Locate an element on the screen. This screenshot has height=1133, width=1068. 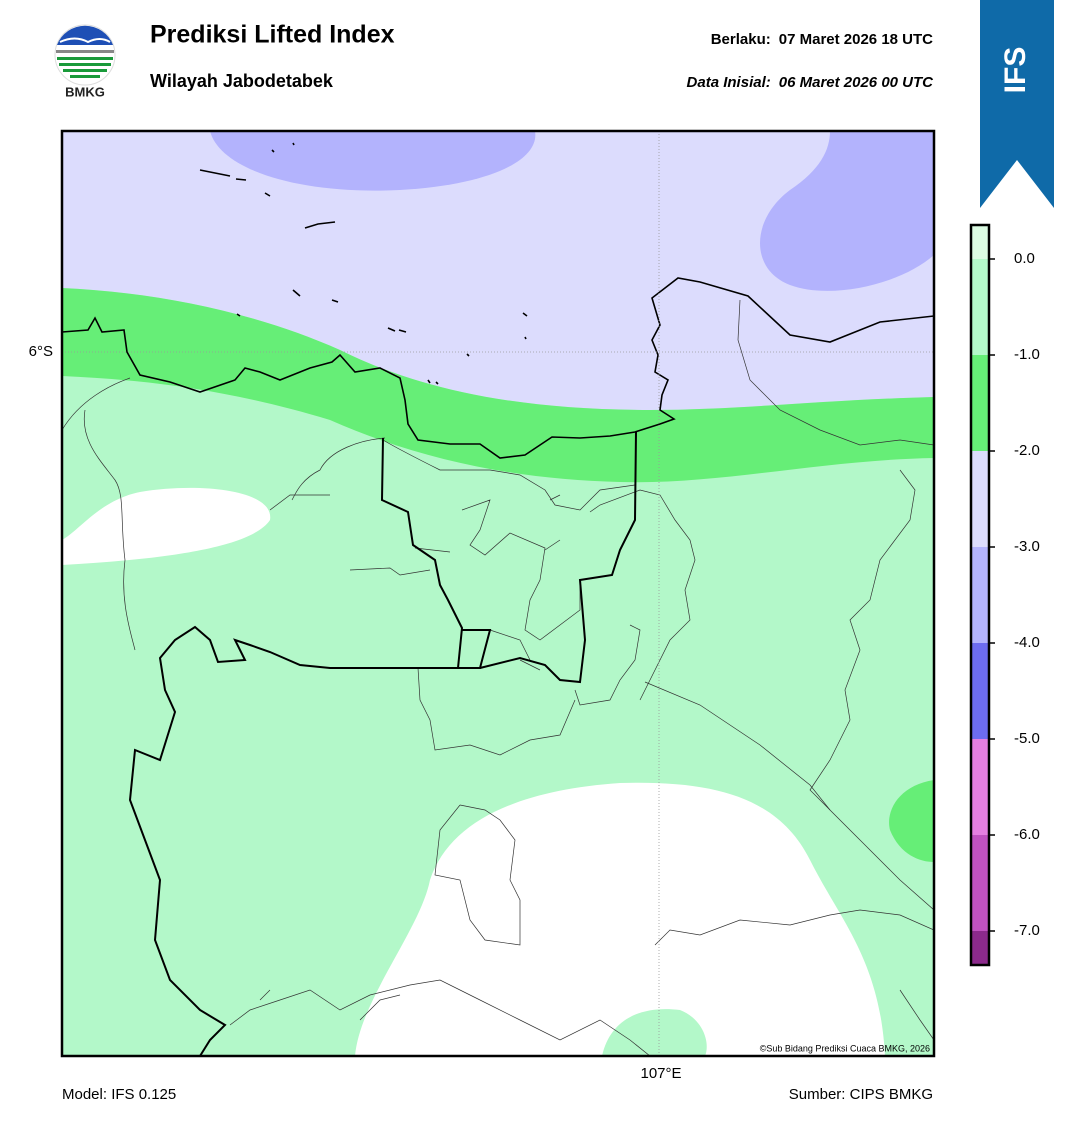
colorbar-tick-label: -2.0 is located at coordinates (1027, 450).